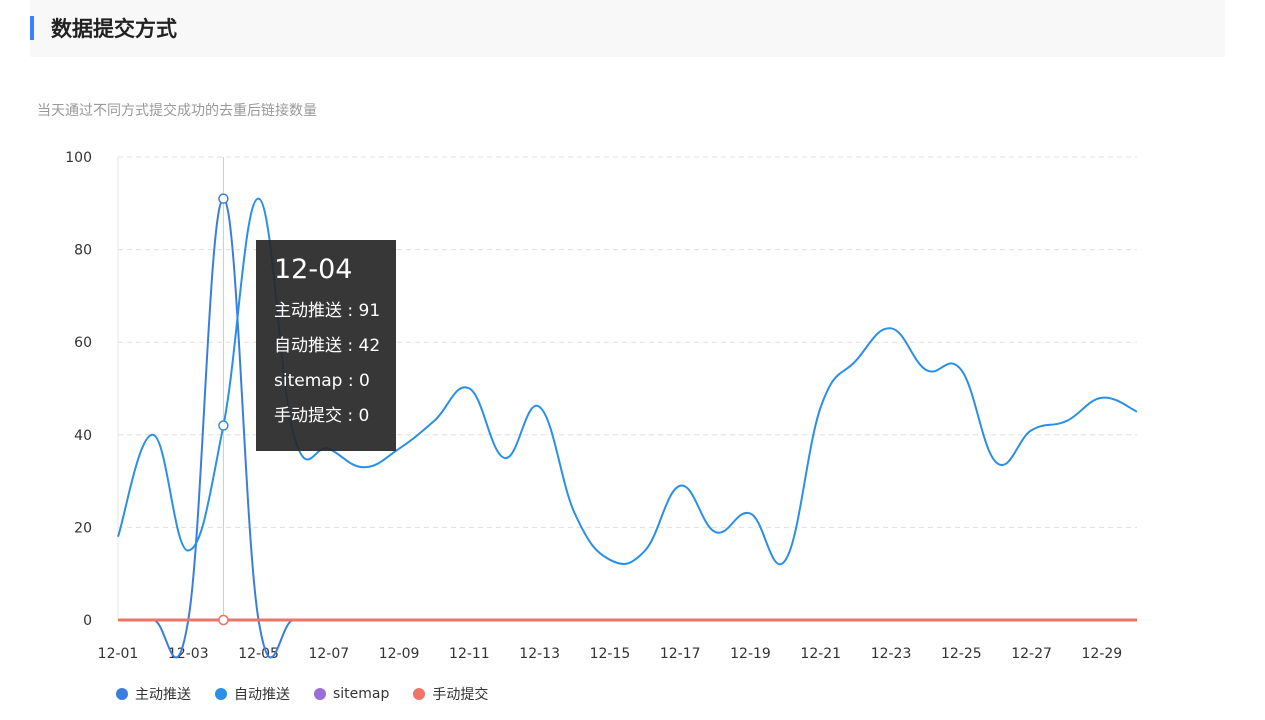 The image size is (1265, 720). Describe the element at coordinates (87, 621) in the screenshot. I see `y-tick-label: 0` at that location.